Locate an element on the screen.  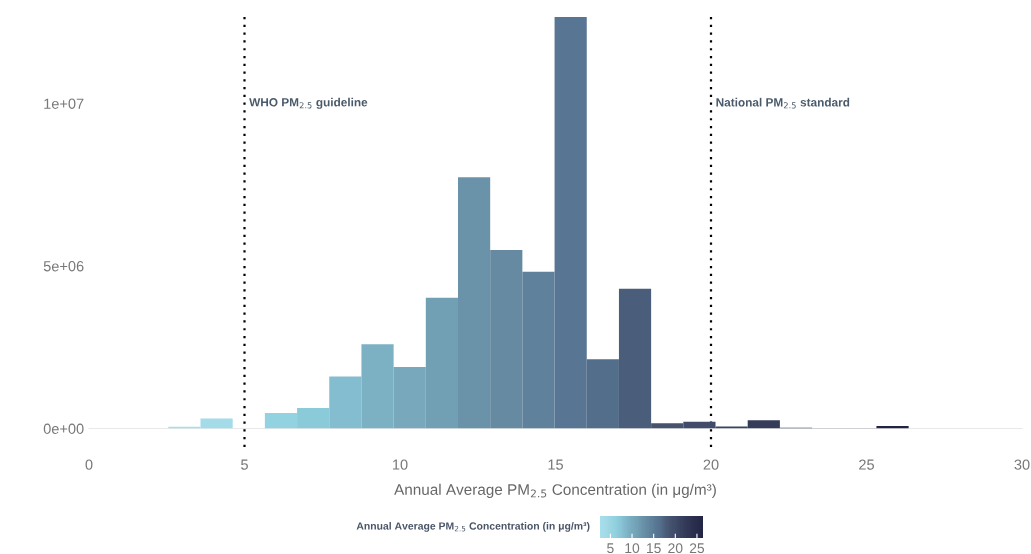
x-tick-label: 5 is located at coordinates (244, 464).